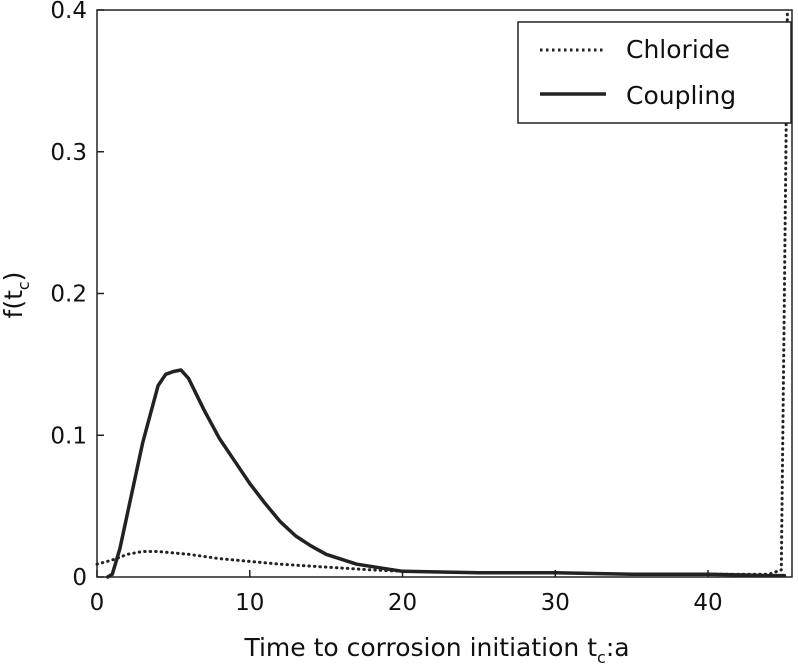 The height and width of the screenshot is (669, 798). I want to click on x-tick-label: 0, so click(97, 603).